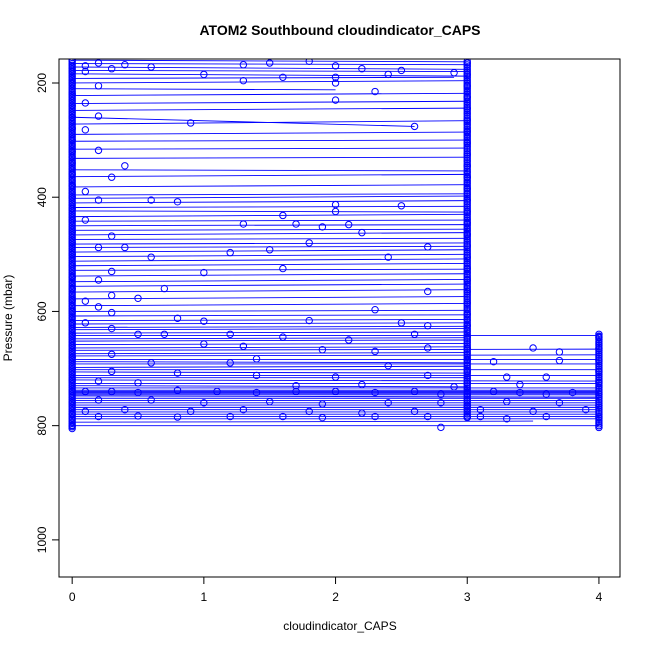 This screenshot has width=650, height=650. I want to click on y-tick-label: 400, so click(42, 197).